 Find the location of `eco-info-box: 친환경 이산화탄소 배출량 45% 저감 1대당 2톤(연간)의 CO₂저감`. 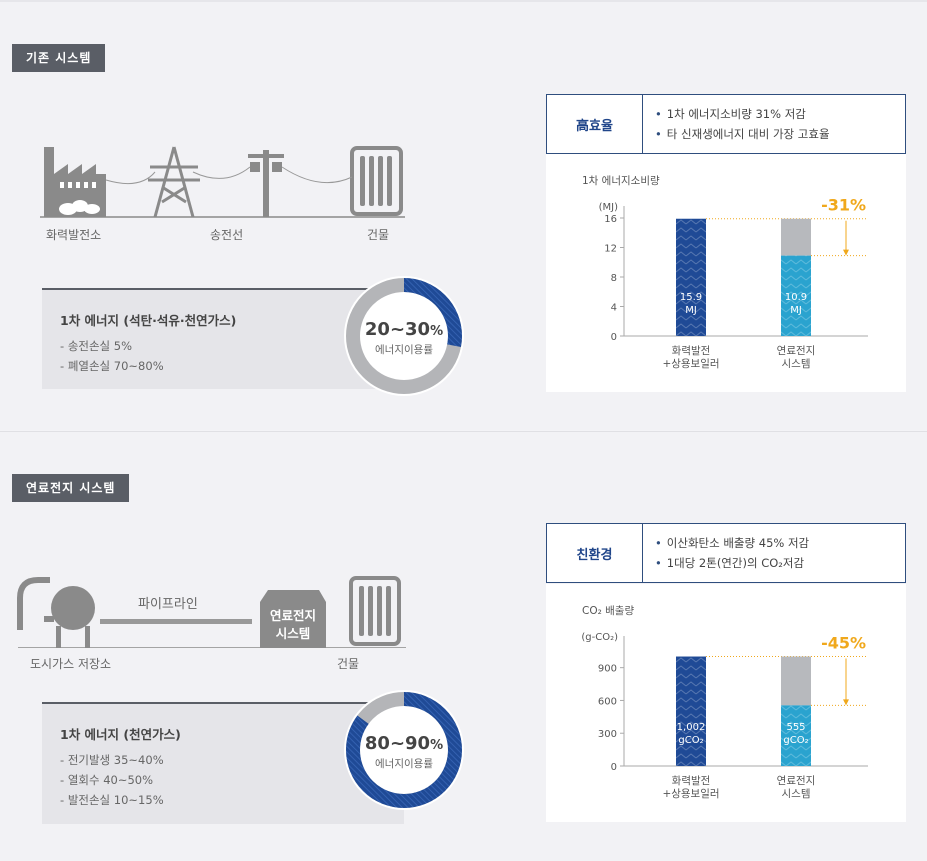

eco-info-box: 친환경 이산화탄소 배출량 45% 저감 1대당 2톤(연간)의 CO₂저감 is located at coordinates (726, 553).